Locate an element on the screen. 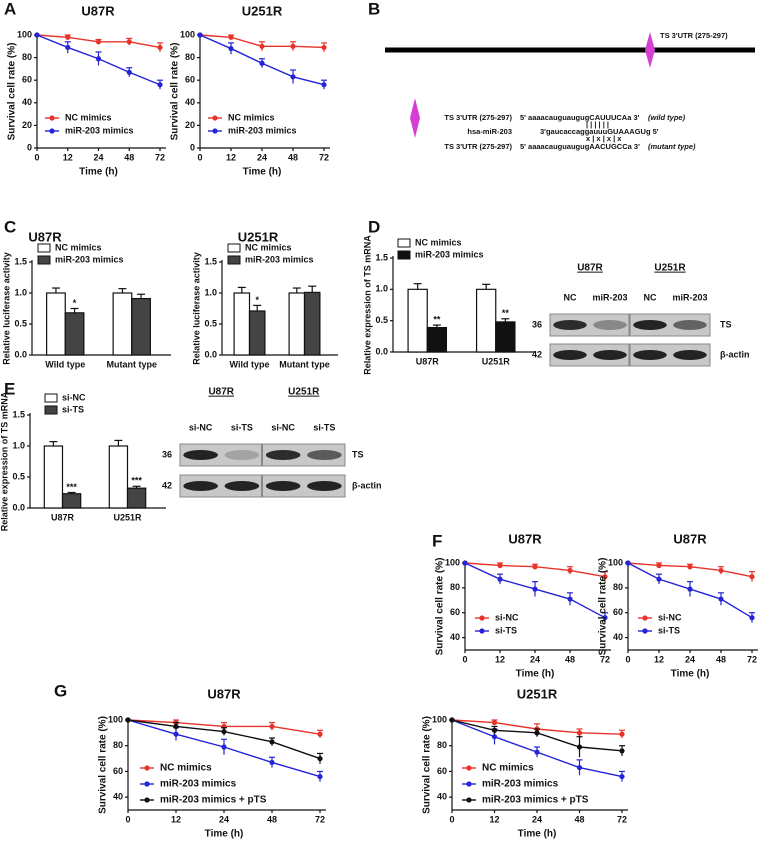  row-seq: 3'gaucaccaggauuuGUAAAGUg 5' is located at coordinates (599, 131).